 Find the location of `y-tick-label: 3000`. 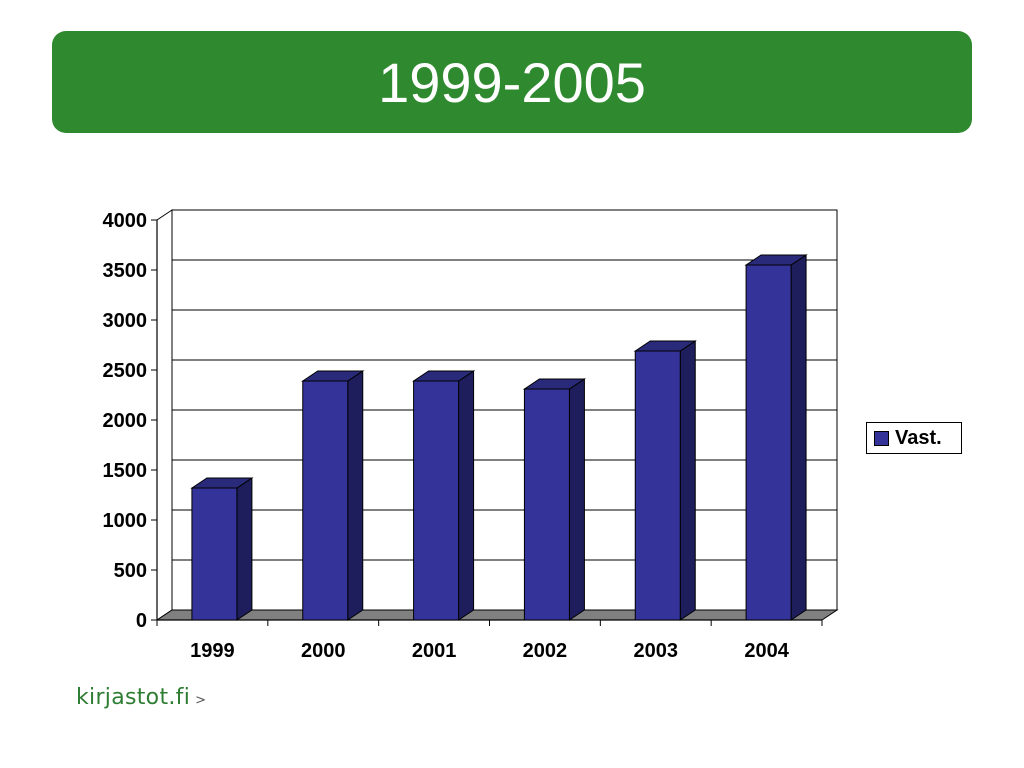

y-tick-label: 3000 is located at coordinates (125, 321).